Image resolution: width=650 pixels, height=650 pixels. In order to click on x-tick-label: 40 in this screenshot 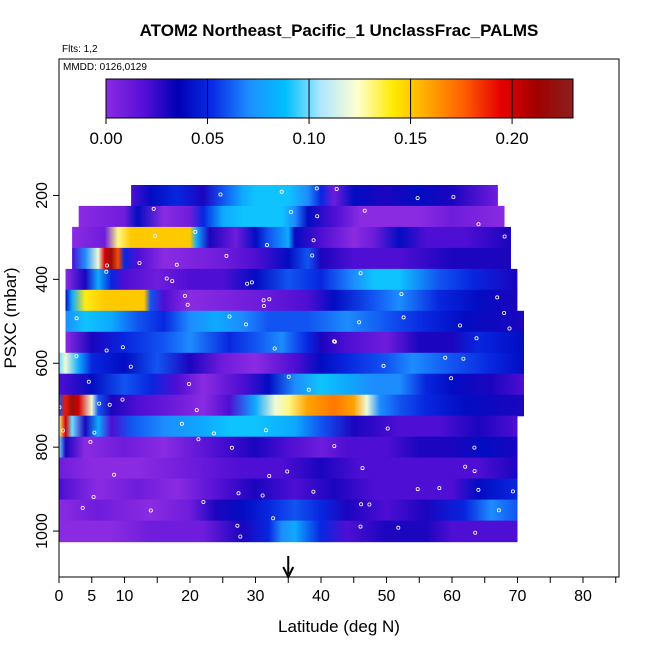, I will do `click(321, 596)`.